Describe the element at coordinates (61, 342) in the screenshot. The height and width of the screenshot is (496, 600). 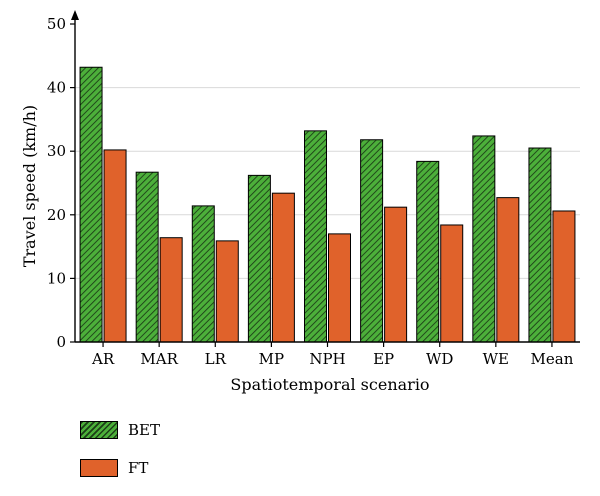
I see `y-tick-label-0: 0` at that location.